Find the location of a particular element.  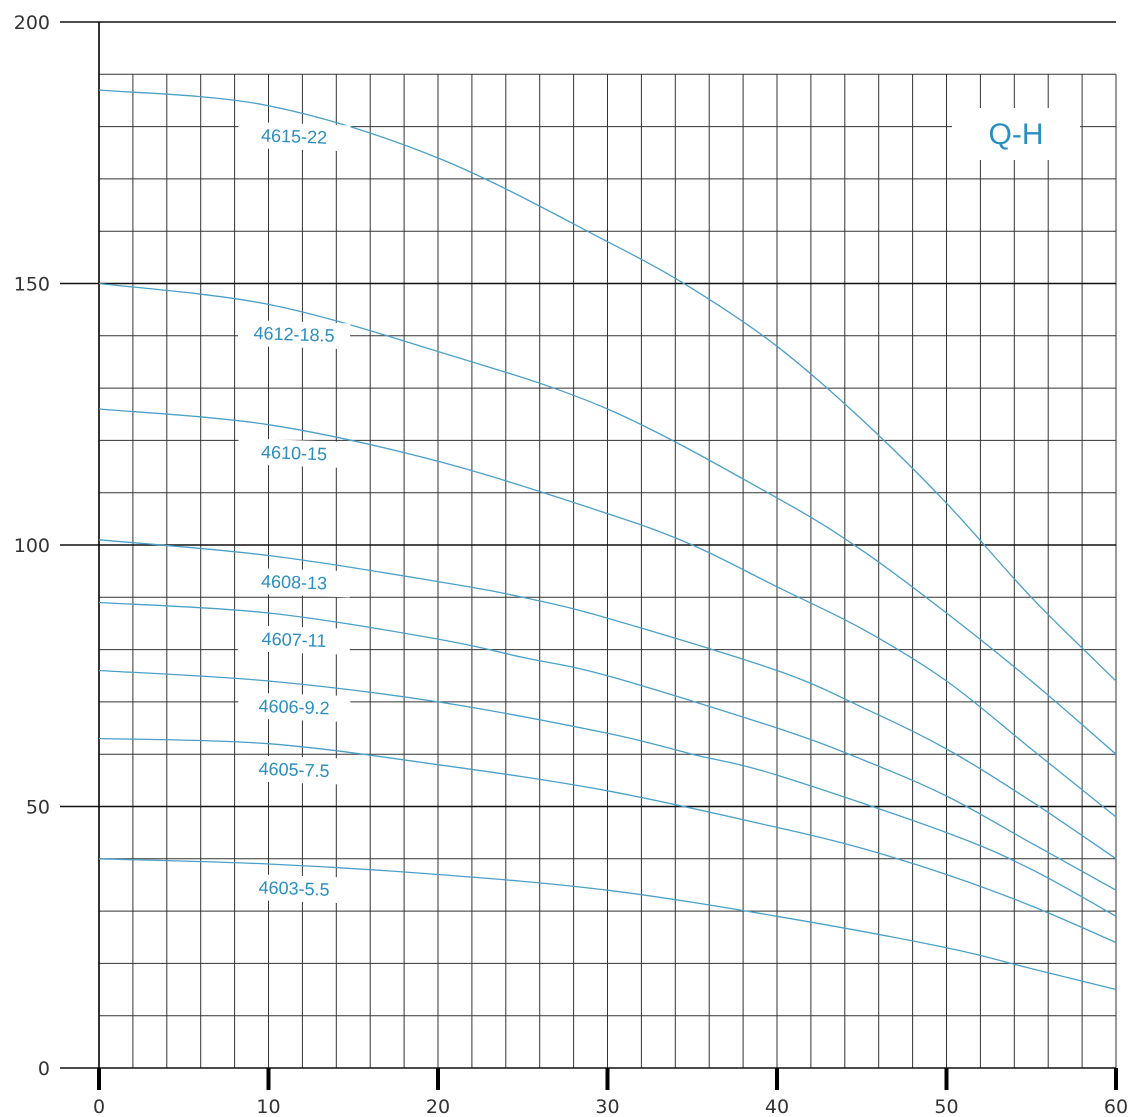

y-tick-label: 0 is located at coordinates (44, 1069).